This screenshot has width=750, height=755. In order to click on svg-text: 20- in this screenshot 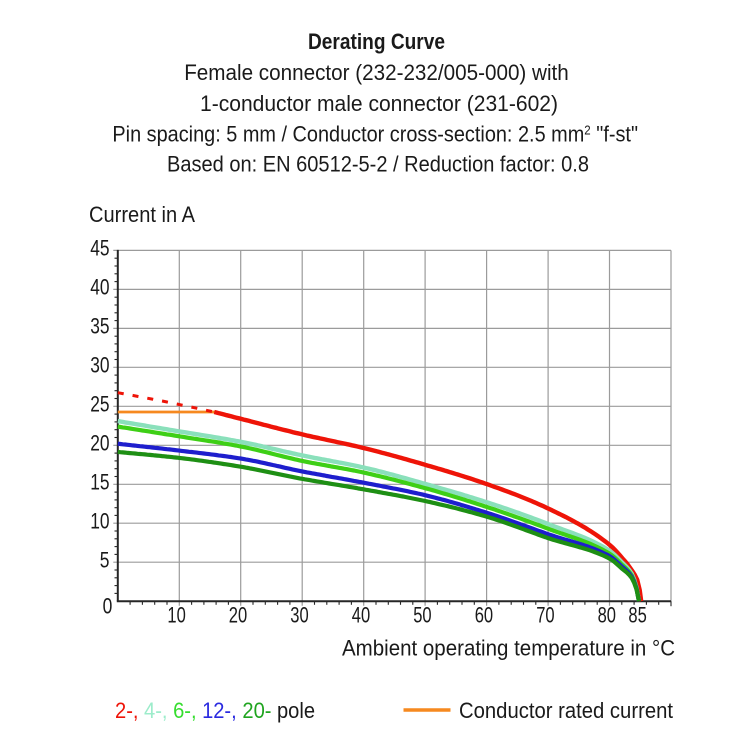, I will do `click(256, 710)`.